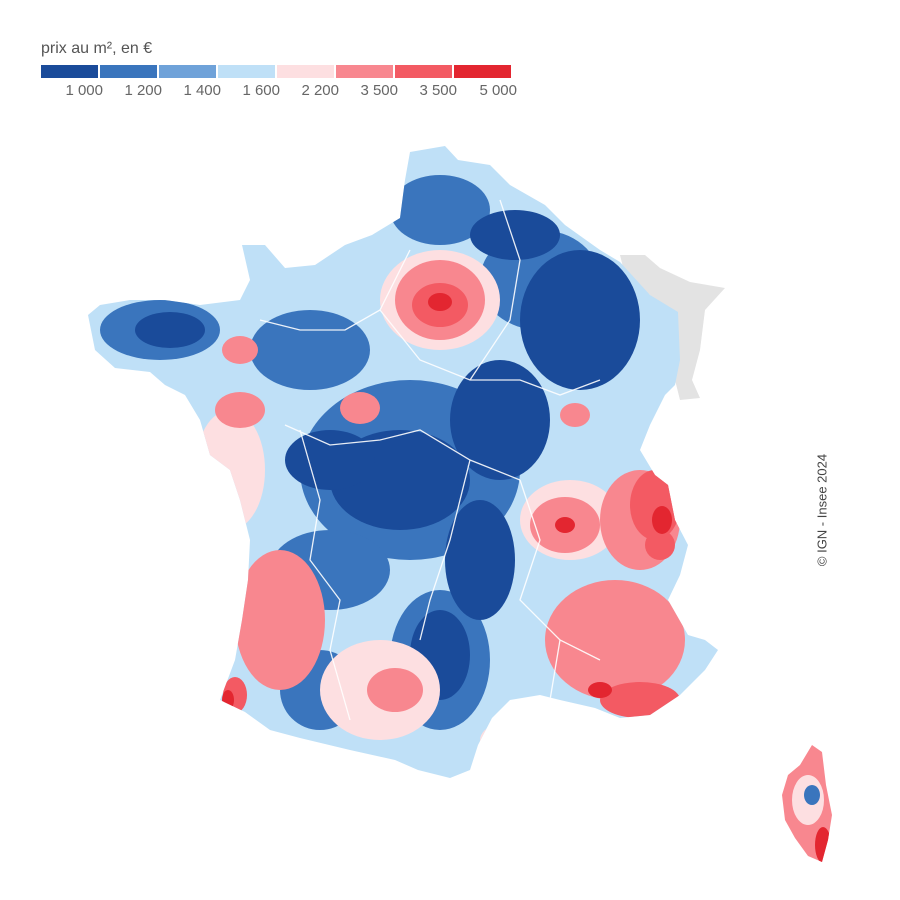 The image size is (900, 900). I want to click on legend-tick-1: 1 000, so click(84, 90).